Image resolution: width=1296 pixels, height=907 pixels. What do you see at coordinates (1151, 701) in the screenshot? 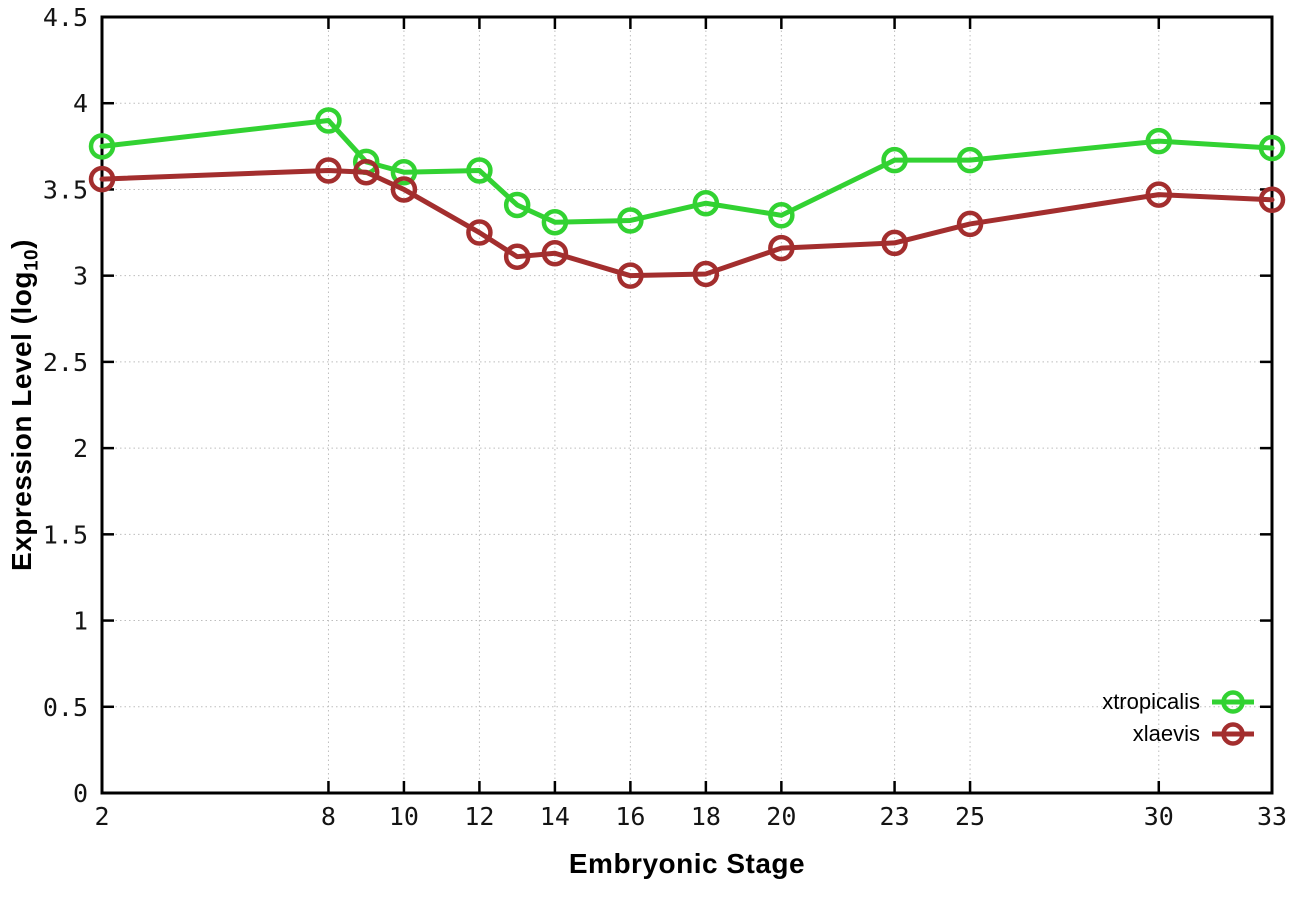
I see `legend-label: xtropicalis` at bounding box center [1151, 701].